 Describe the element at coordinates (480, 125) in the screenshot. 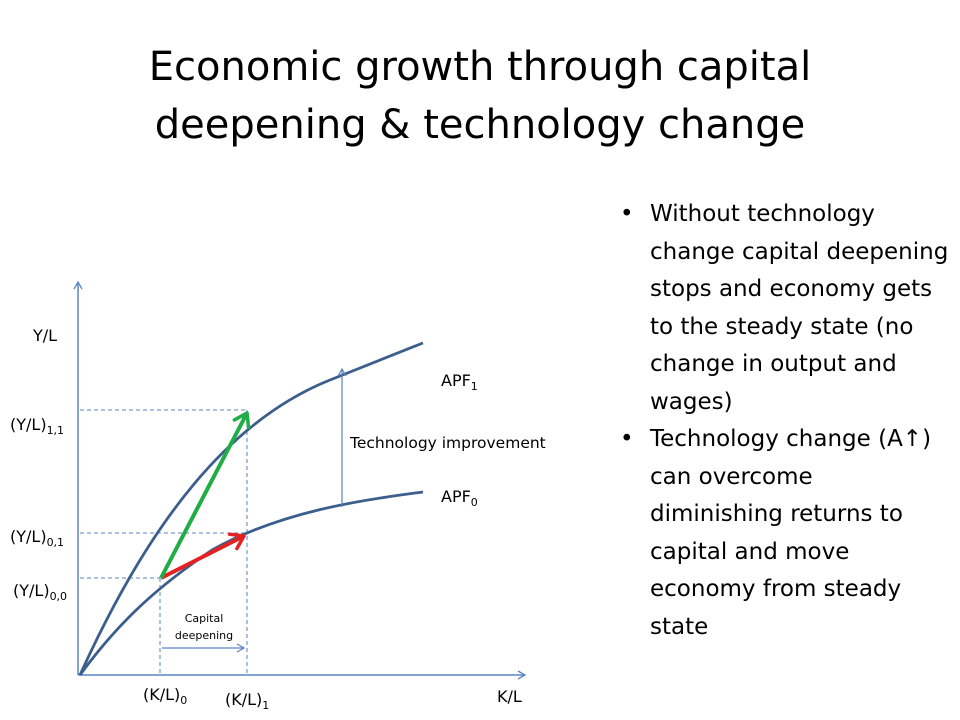

I see `title-line-2: deepening & technology change` at that location.